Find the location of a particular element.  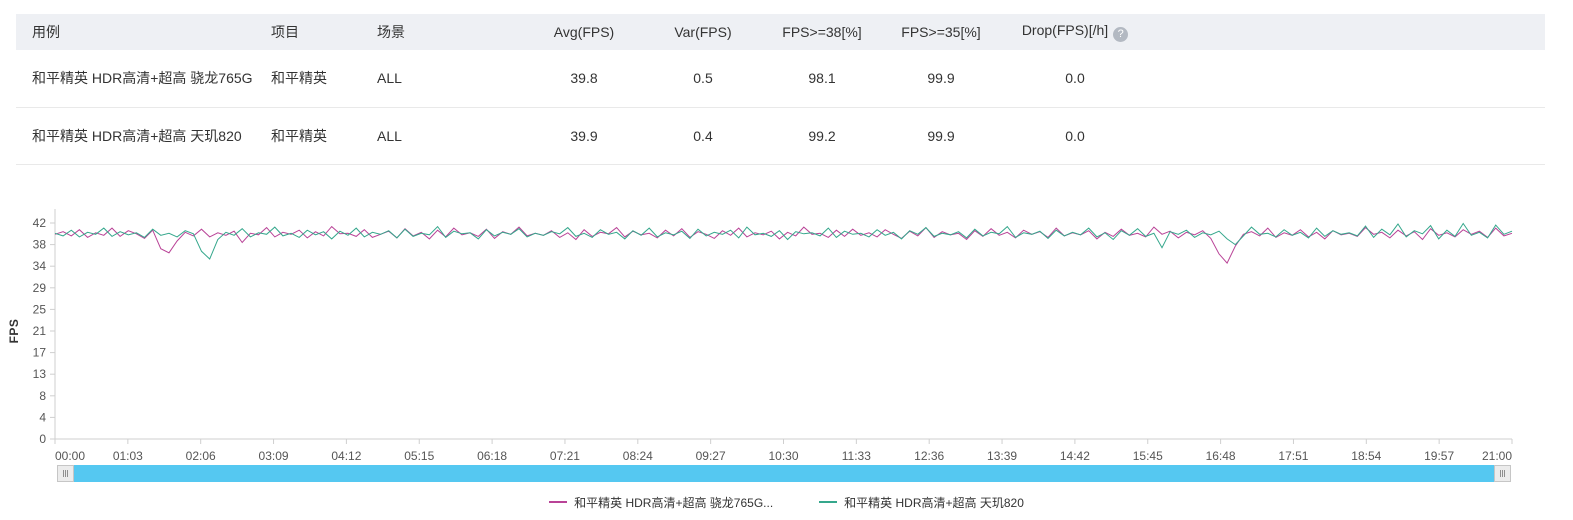

col-header-fps-ge-35: FPS>=35[%] is located at coordinates (941, 32).